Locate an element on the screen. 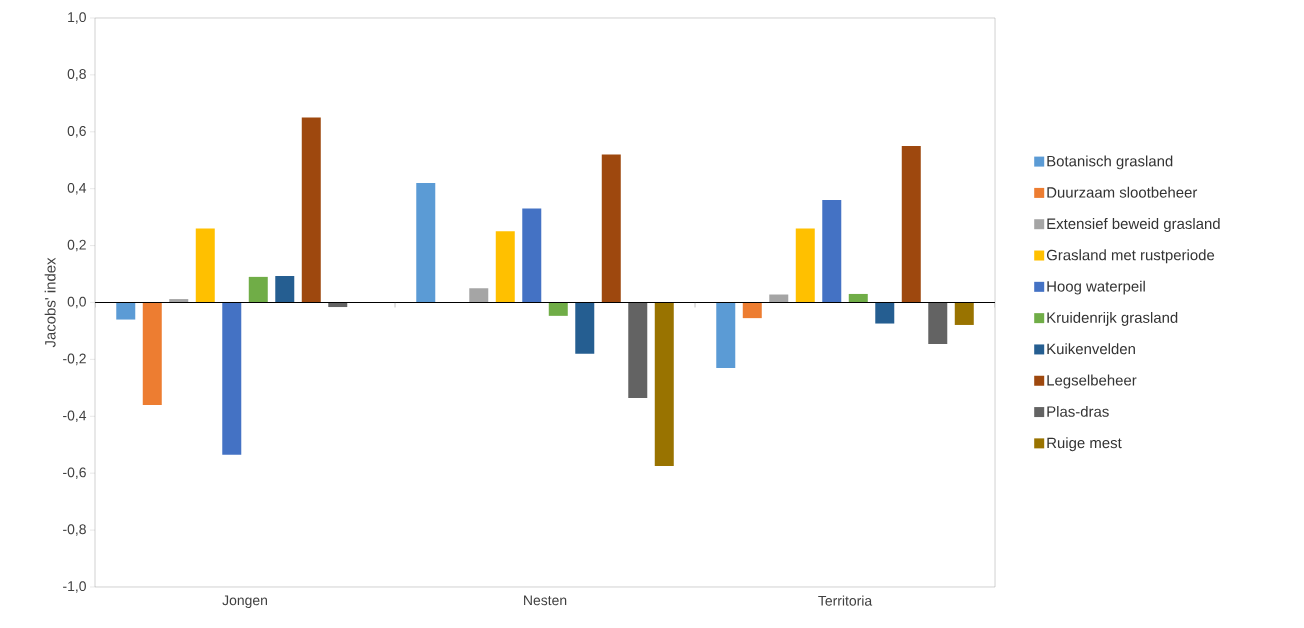 This screenshot has width=1304, height=628. x-tick-label: Nesten is located at coordinates (545, 600).